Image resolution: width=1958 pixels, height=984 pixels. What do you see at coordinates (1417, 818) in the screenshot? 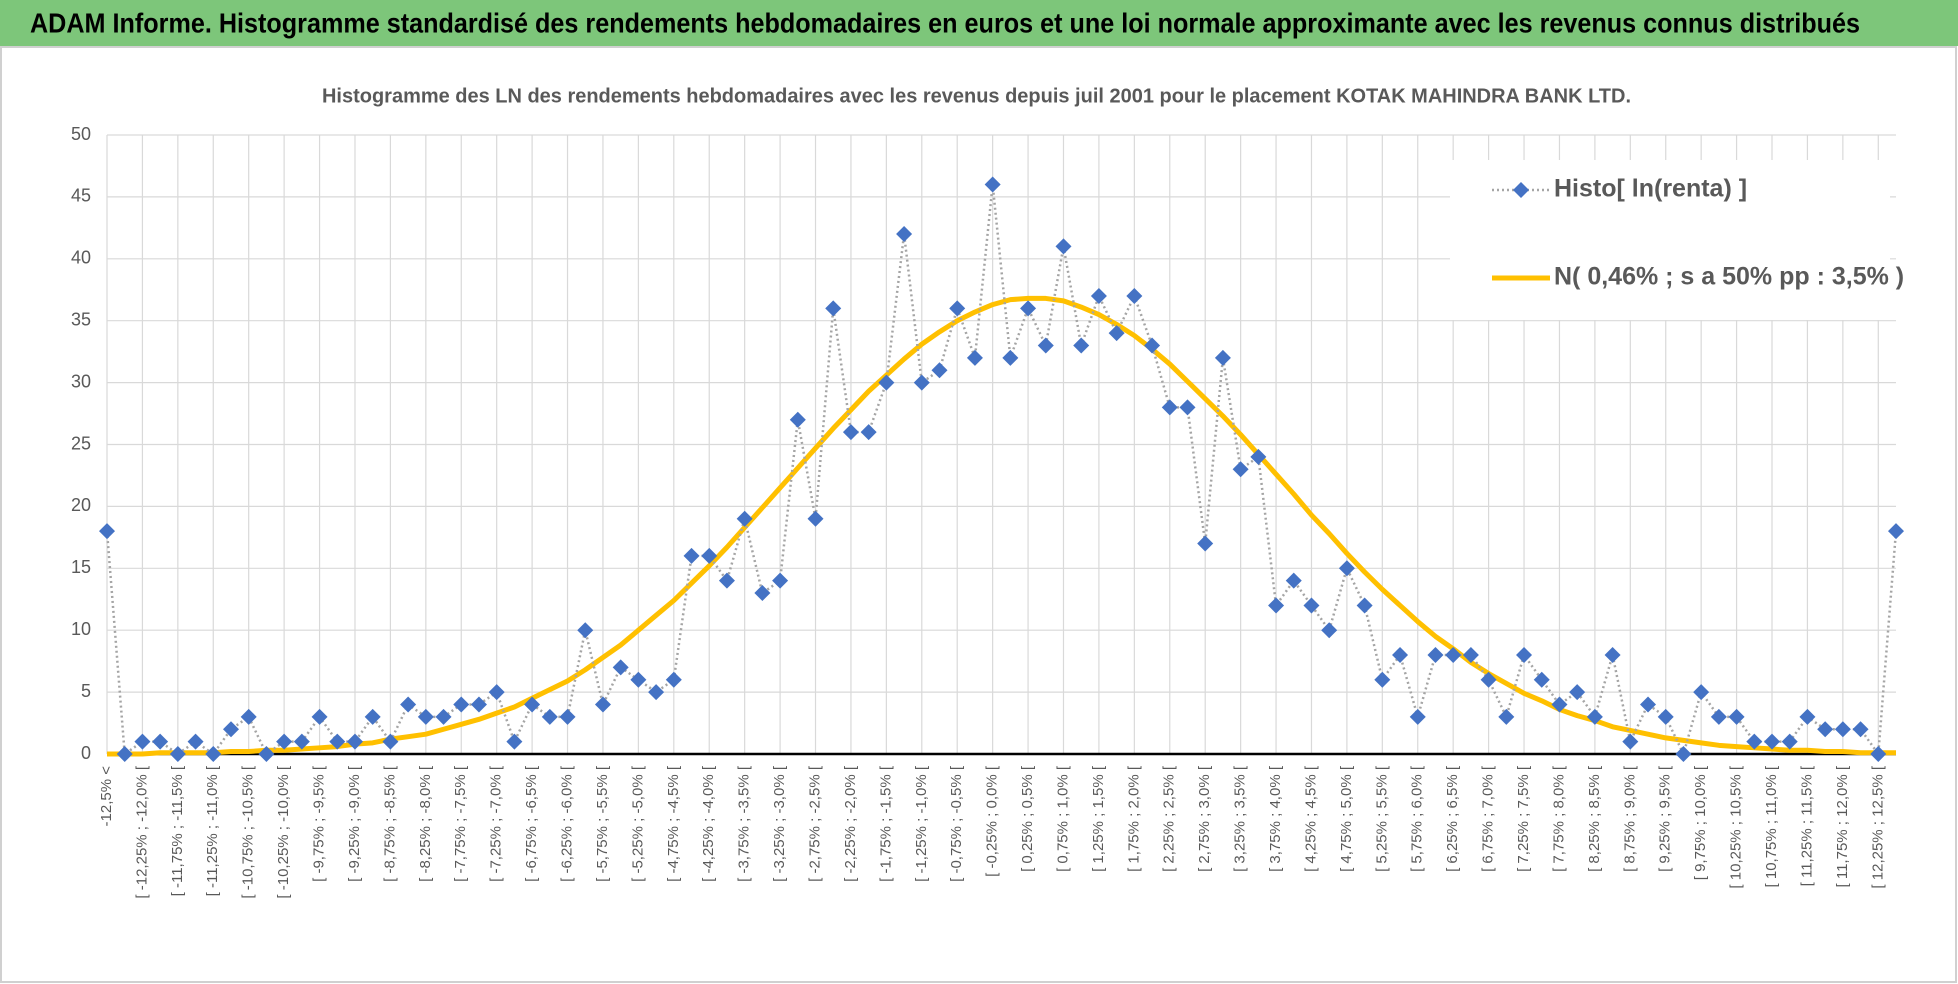
I see `x-tick-label: [ 5,75% ; 6,0% [` at bounding box center [1417, 818].